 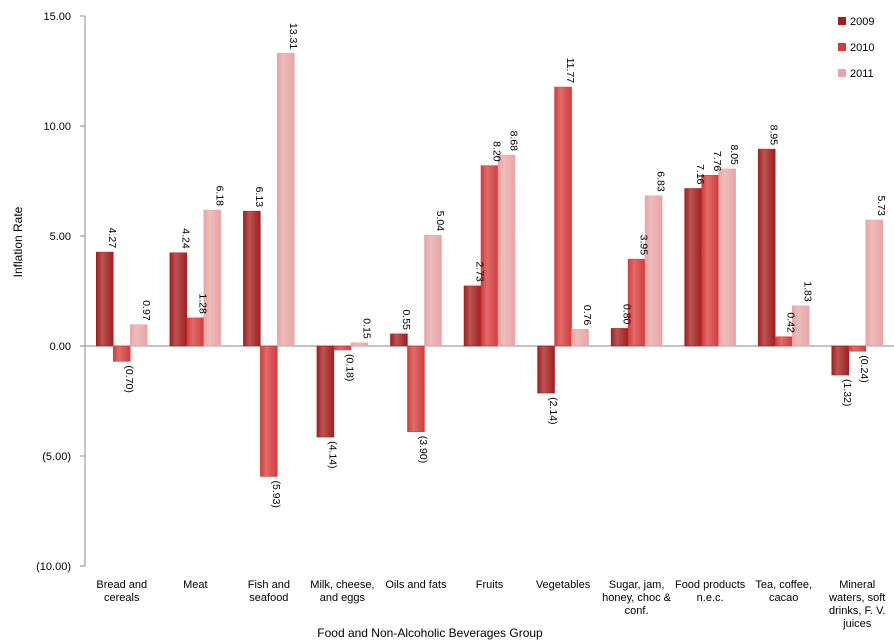 I want to click on data-label-2009-5: 2.73, so click(x=480, y=271).